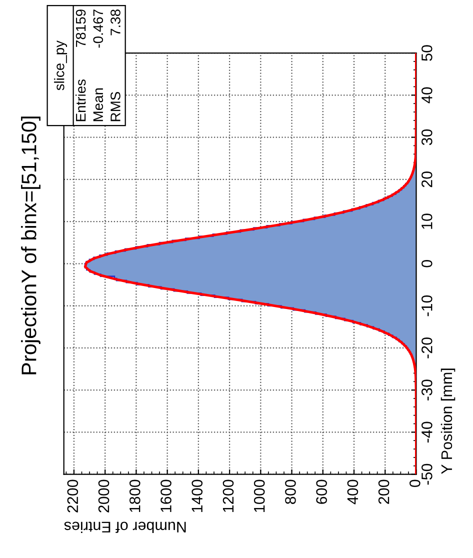 The width and height of the screenshot is (473, 558). What do you see at coordinates (134, 496) in the screenshot?
I see `x-tick-label: 1800` at bounding box center [134, 496].